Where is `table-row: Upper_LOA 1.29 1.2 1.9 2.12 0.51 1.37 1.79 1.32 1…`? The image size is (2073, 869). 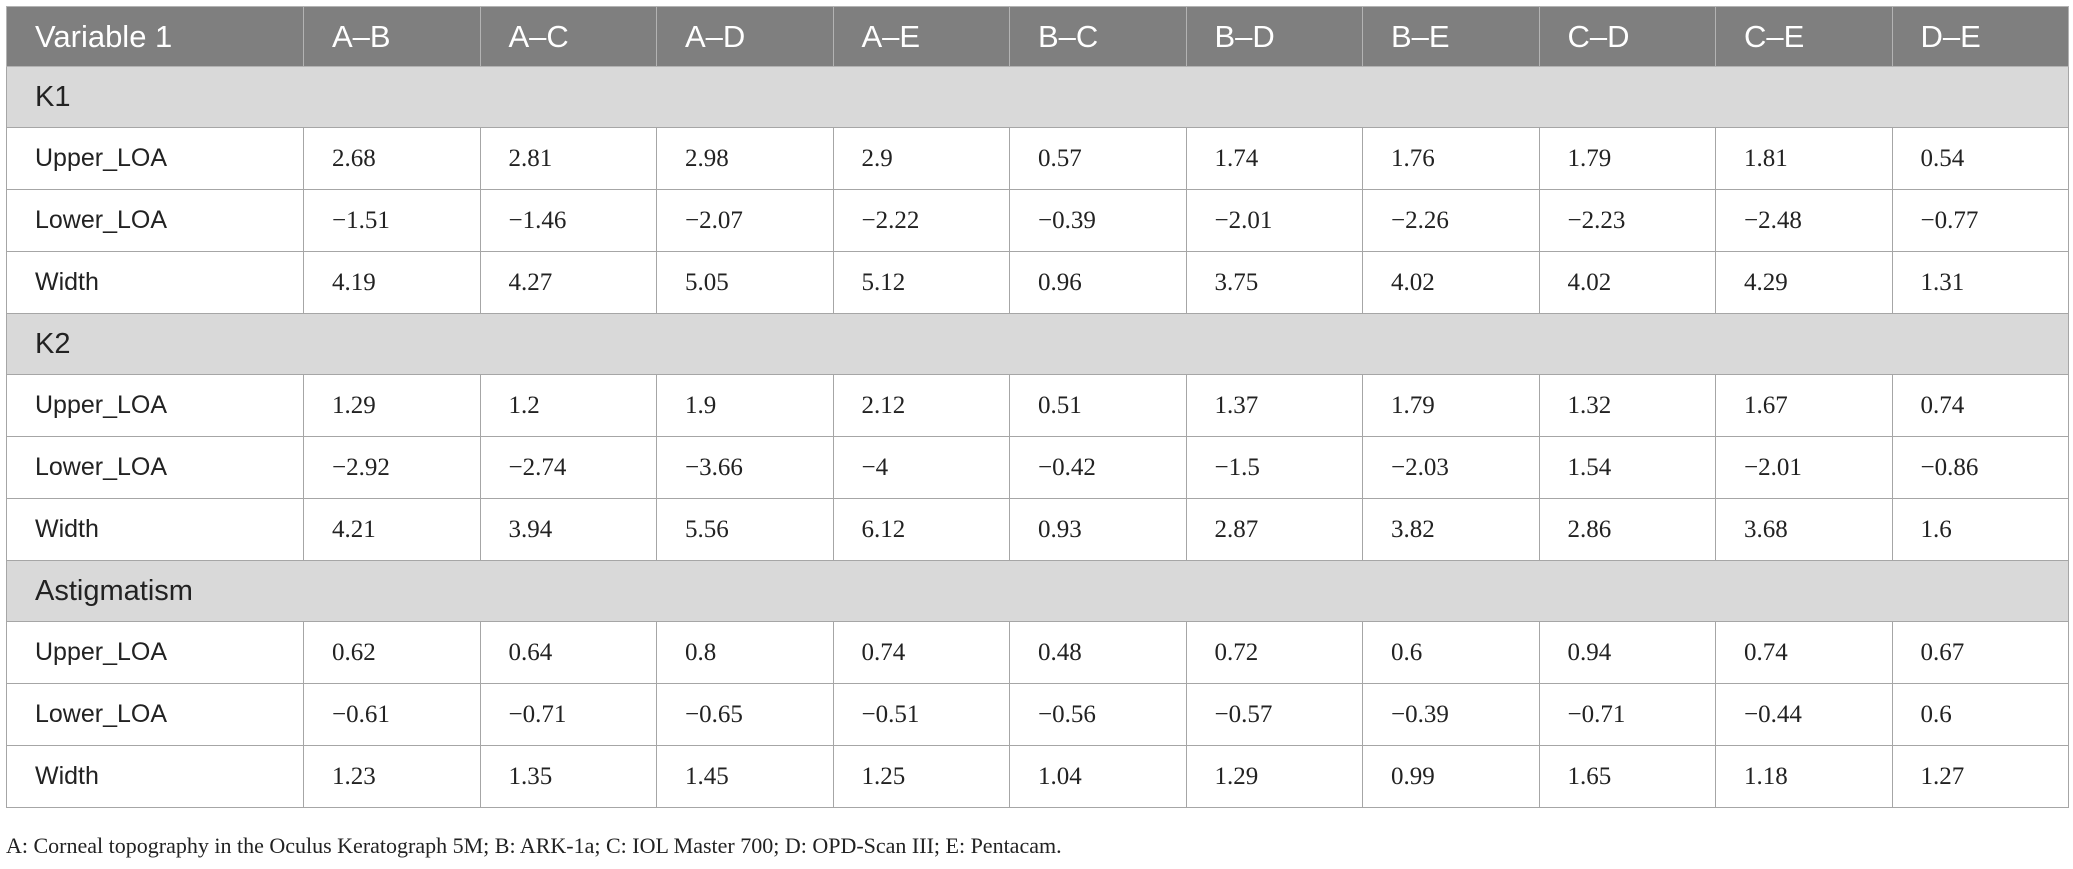
table-row: Upper_LOA 1.29 1.2 1.9 2.12 0.51 1.37 1.79 1.32 1… is located at coordinates (1037, 405).